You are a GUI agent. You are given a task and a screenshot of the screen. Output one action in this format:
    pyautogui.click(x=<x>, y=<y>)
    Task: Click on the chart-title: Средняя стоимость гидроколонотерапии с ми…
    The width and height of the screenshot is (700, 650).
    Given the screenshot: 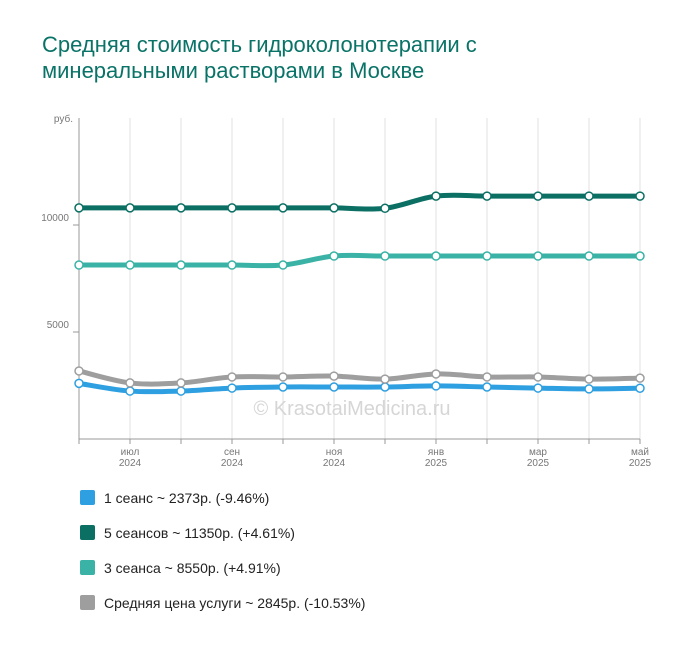 What is the action you would take?
    pyautogui.click(x=259, y=57)
    